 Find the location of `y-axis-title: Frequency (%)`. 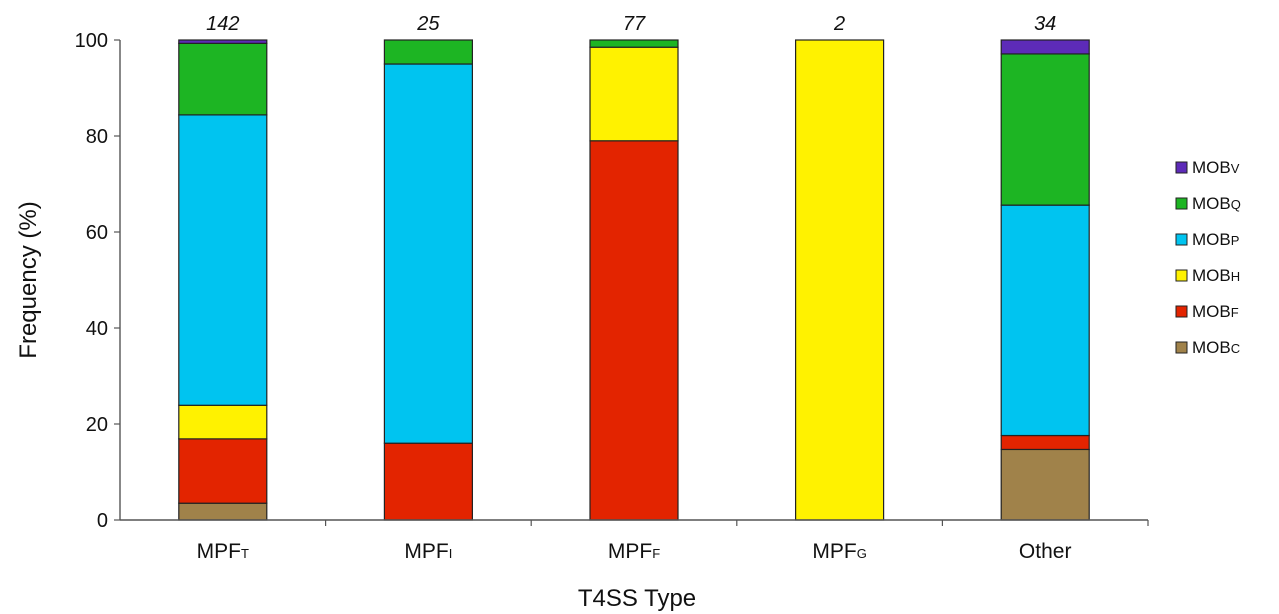

y-axis-title: Frequency (%) is located at coordinates (28, 279).